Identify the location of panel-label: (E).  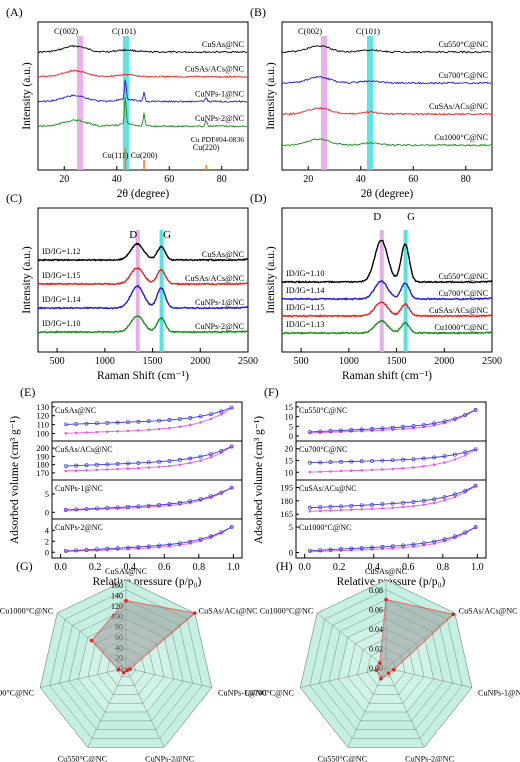
(27, 392).